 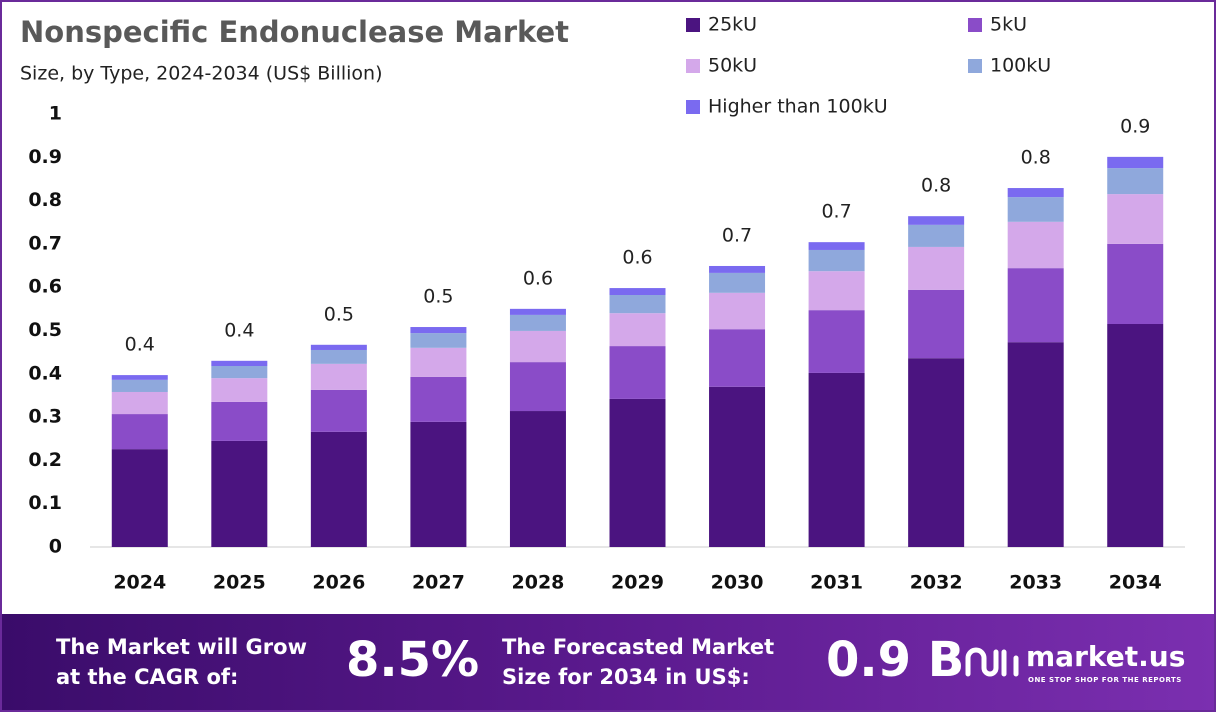 What do you see at coordinates (895, 660) in the screenshot?
I see `forecast-value: 0.9 B` at bounding box center [895, 660].